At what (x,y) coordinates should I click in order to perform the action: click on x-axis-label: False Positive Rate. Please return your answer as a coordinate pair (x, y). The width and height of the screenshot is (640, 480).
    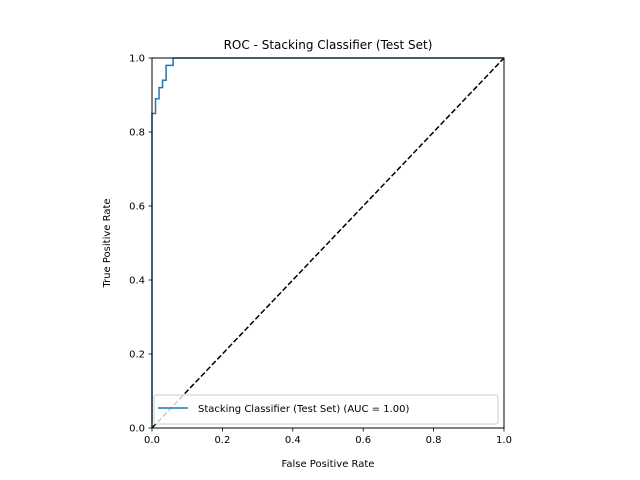
    Looking at the image, I should click on (328, 464).